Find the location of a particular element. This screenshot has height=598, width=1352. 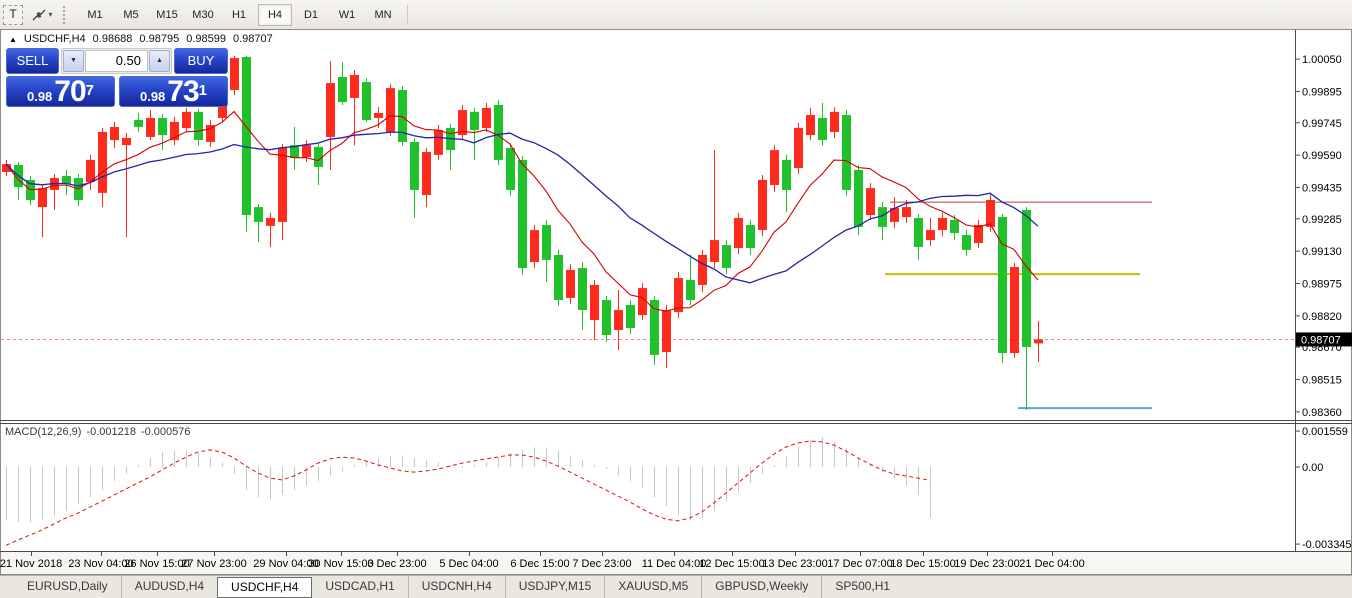

svg-text: 0.98820 is located at coordinates (1322, 317).